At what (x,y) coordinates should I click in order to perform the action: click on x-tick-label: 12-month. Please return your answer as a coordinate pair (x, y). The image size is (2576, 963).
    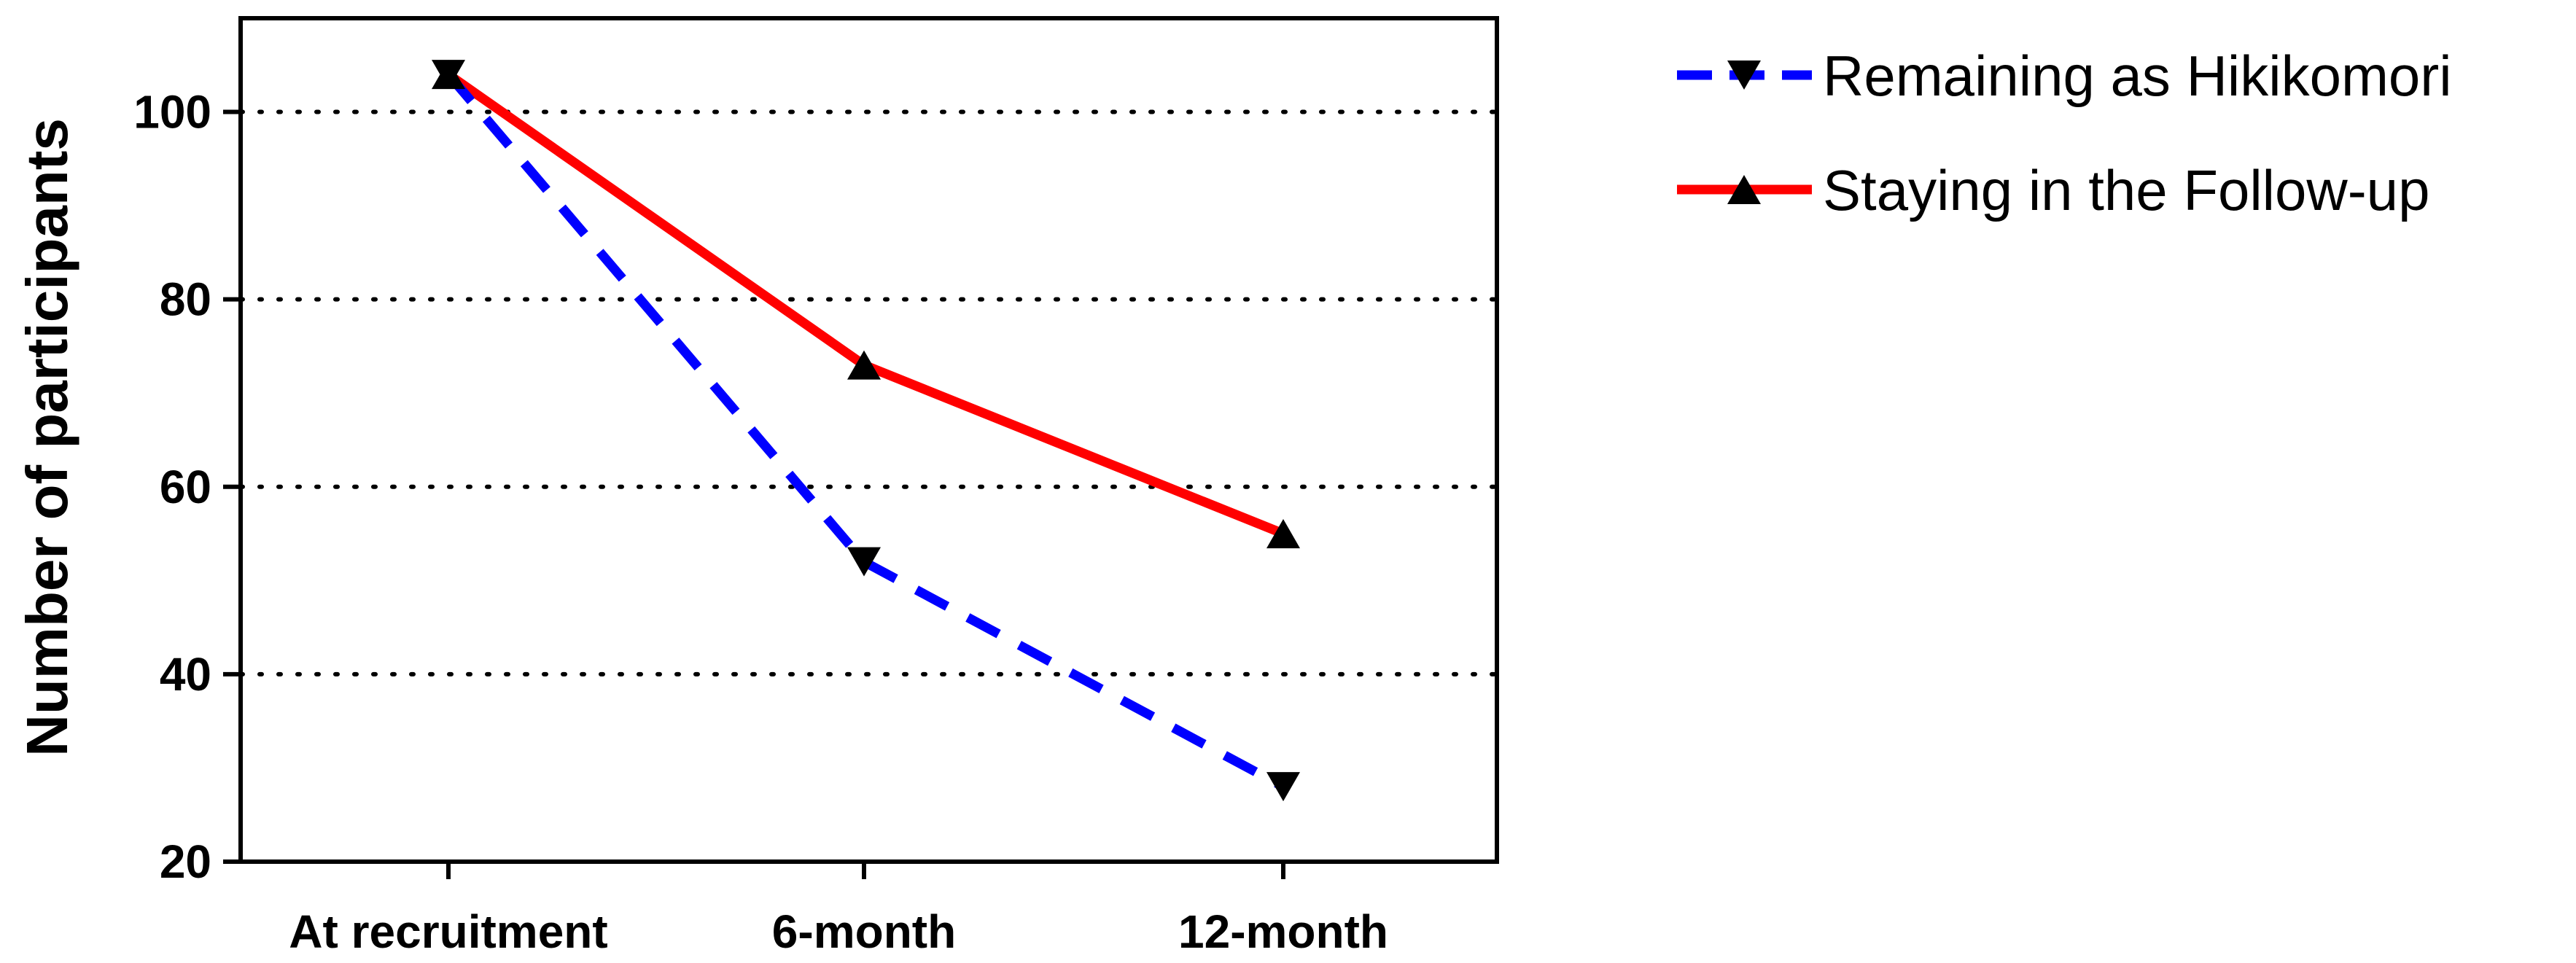
    Looking at the image, I should click on (1283, 931).